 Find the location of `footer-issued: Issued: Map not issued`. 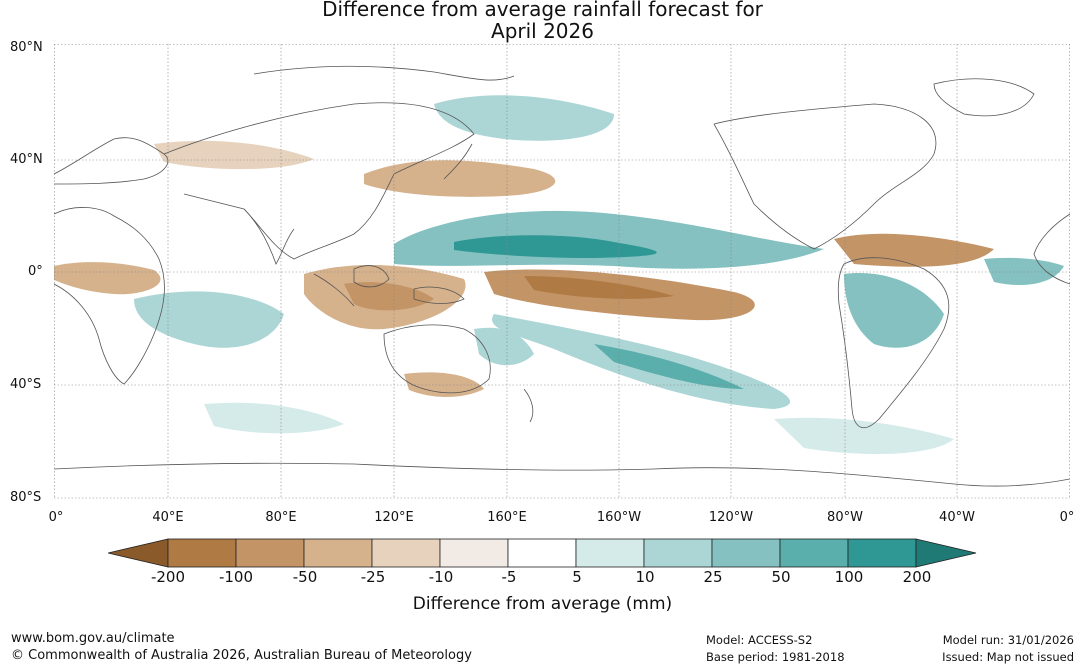

footer-issued: Issued: Map not issued is located at coordinates (1008, 657).